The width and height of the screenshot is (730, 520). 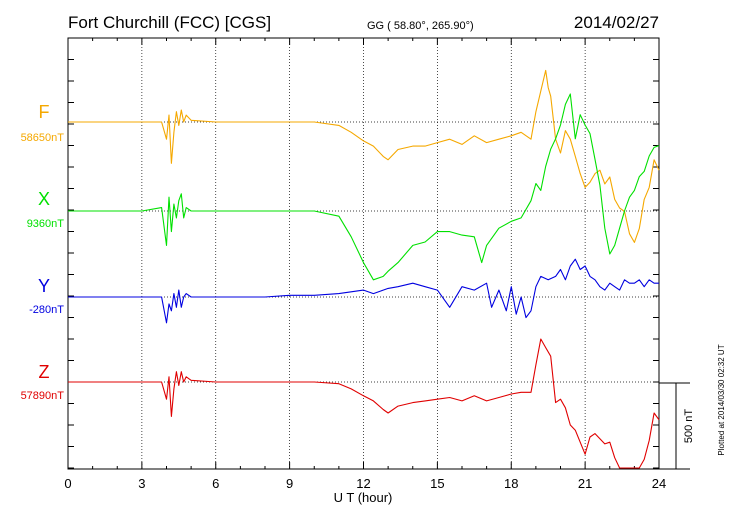 What do you see at coordinates (215, 483) in the screenshot?
I see `x-tick-label-6: 6` at bounding box center [215, 483].